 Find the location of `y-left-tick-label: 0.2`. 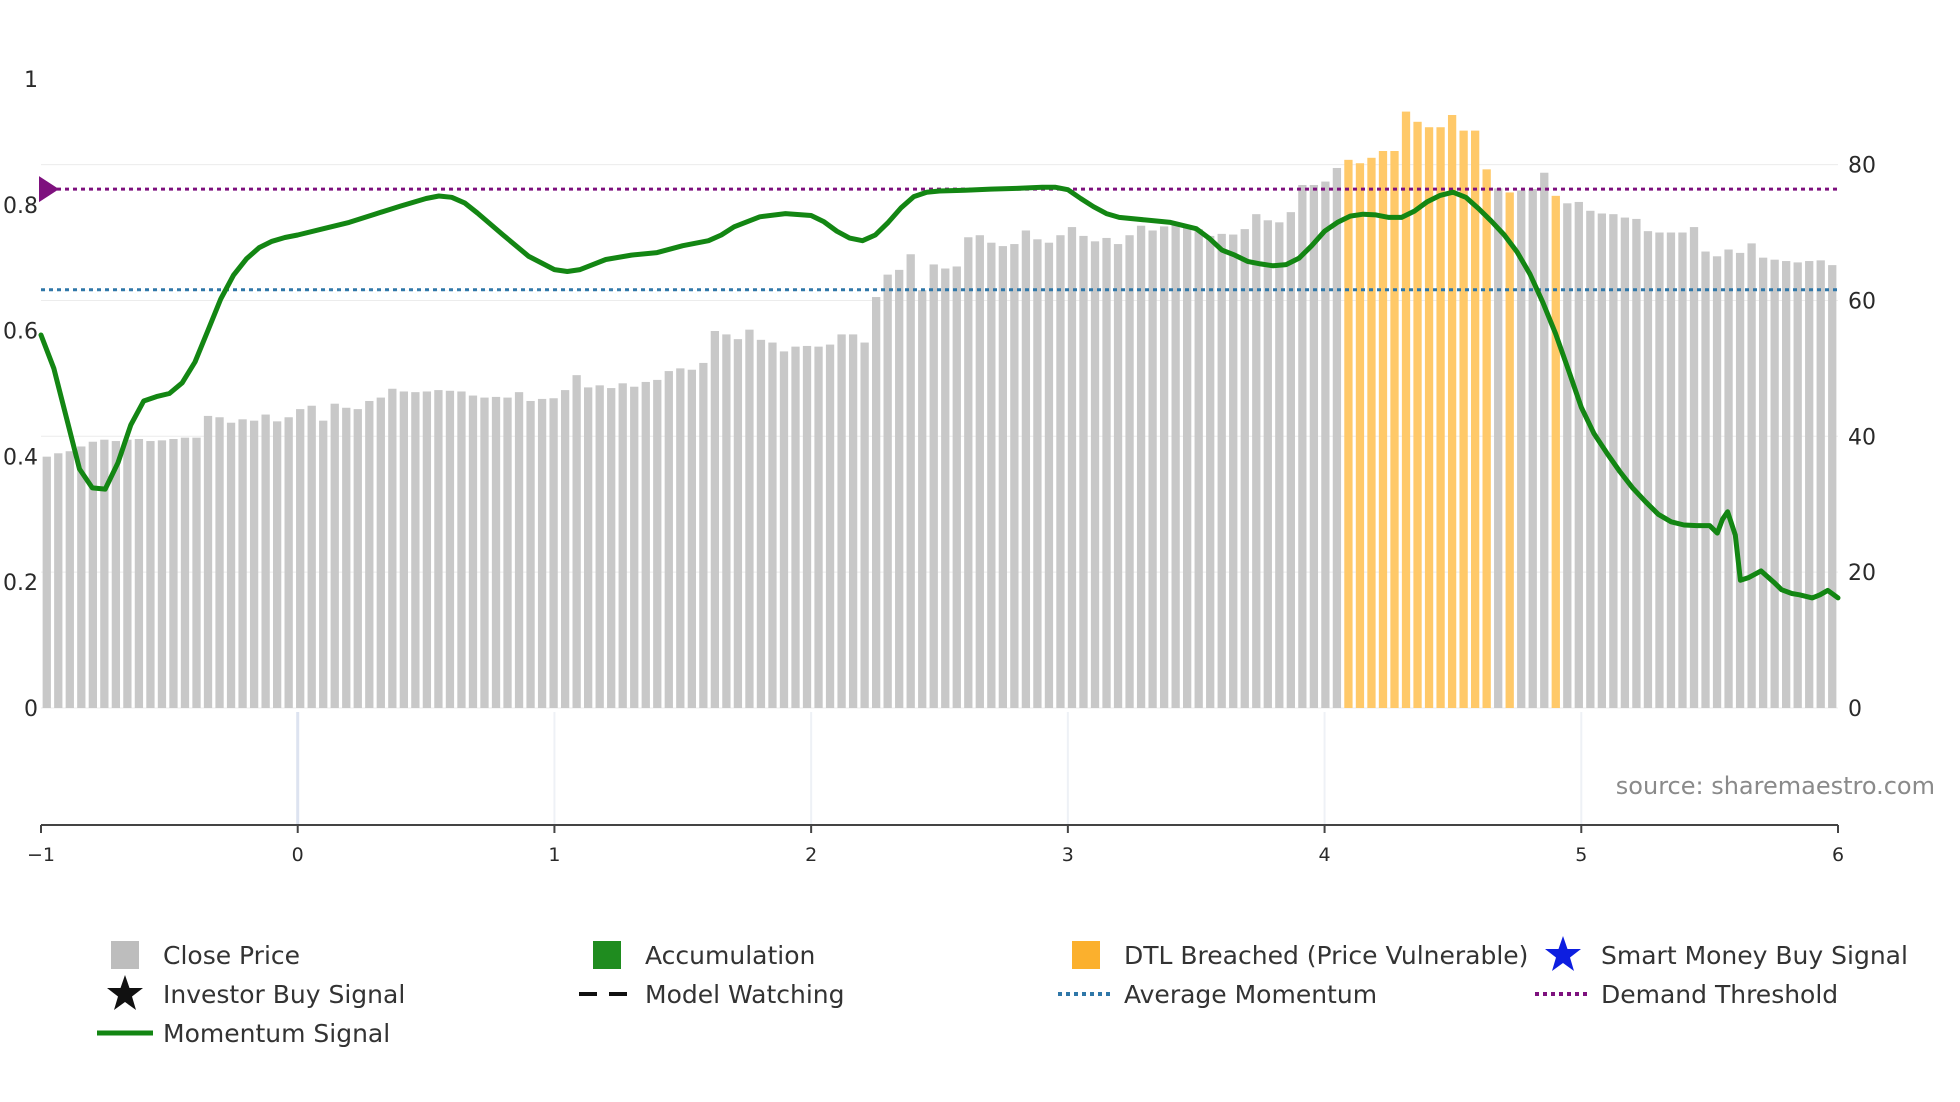

y-left-tick-label: 0.2 is located at coordinates (20, 583).